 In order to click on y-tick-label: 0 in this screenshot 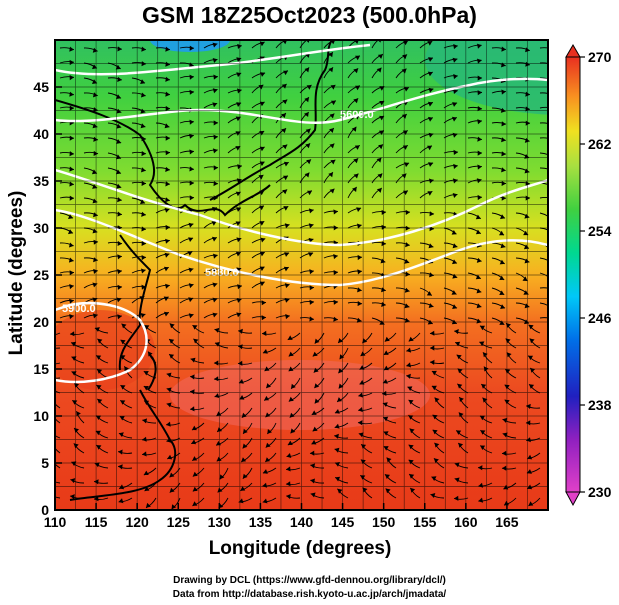, I will do `click(45, 510)`.